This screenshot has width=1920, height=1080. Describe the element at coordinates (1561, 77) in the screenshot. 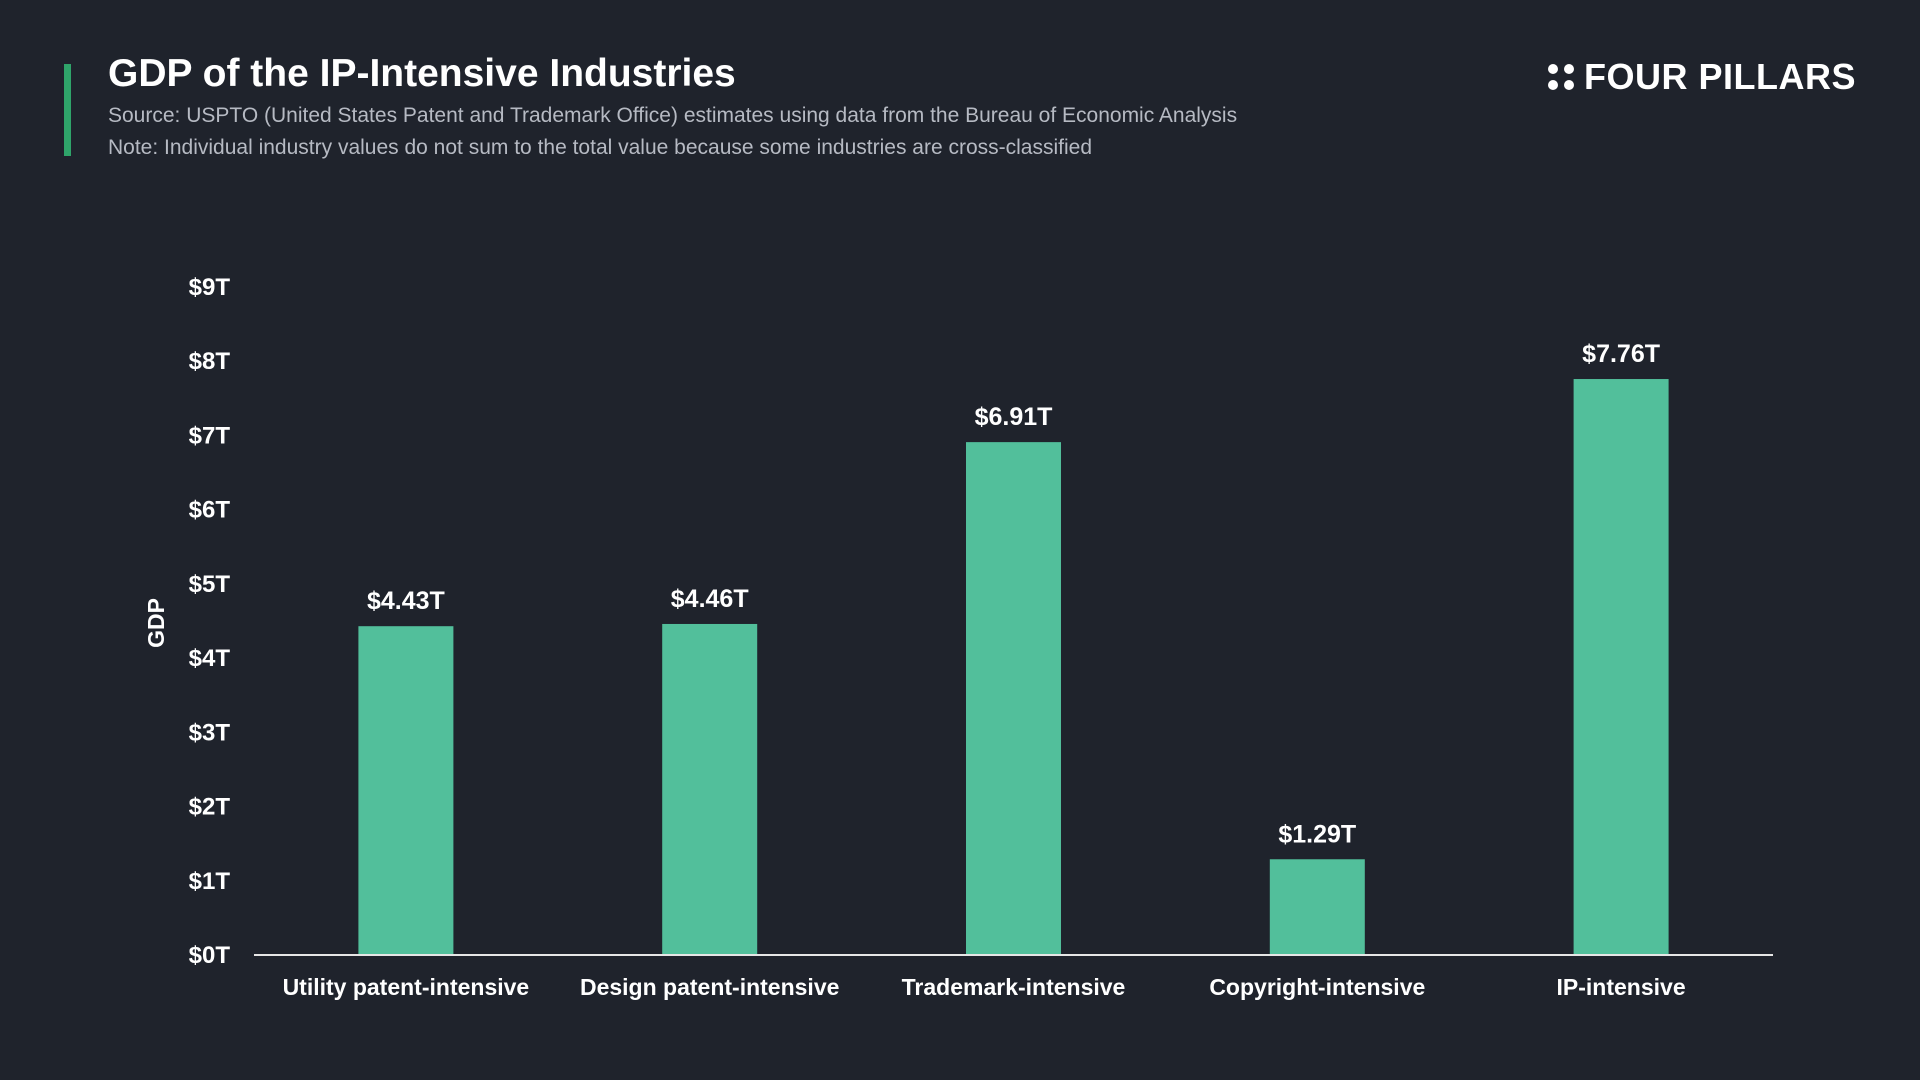

I see `four-dots-icon` at that location.